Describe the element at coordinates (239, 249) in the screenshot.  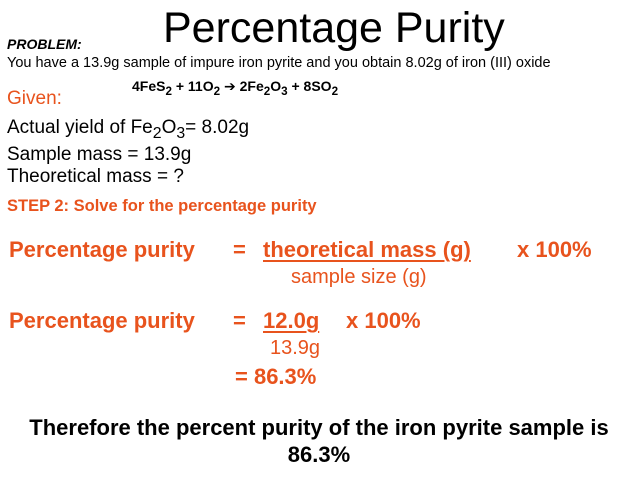
I see `formula-equals: =` at that location.